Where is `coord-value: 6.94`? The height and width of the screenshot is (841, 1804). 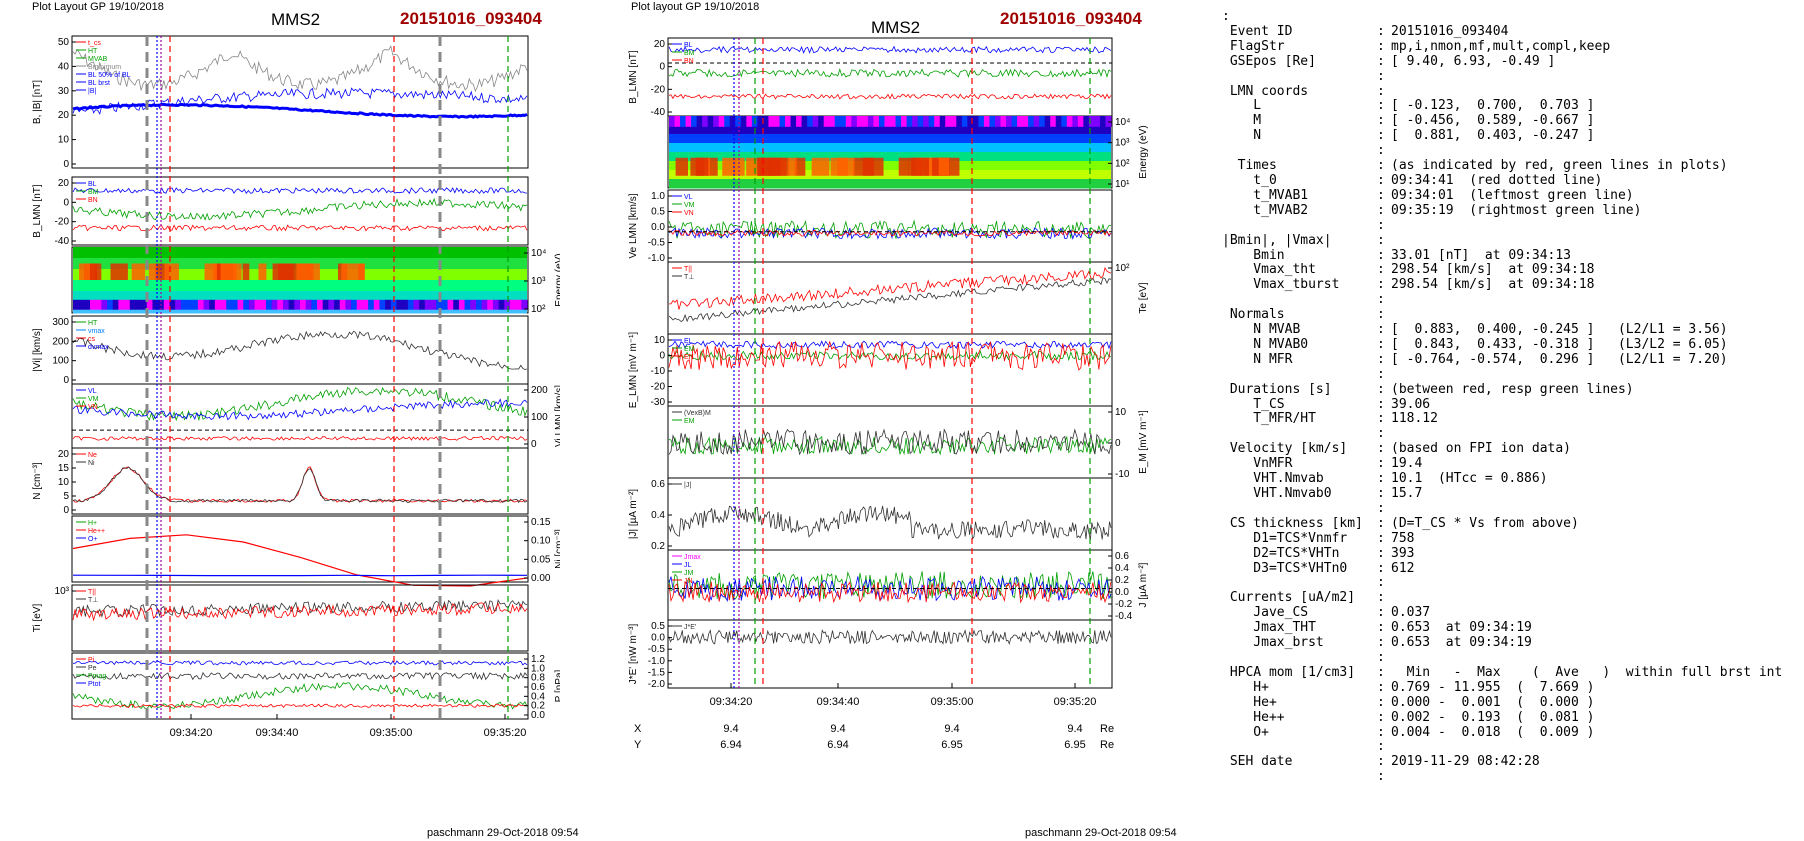 coord-value: 6.94 is located at coordinates (730, 744).